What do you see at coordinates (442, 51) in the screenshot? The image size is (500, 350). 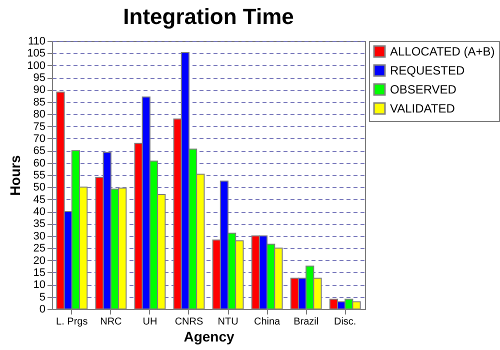 I see `legend-label: ALLOCATED (A+B)` at bounding box center [442, 51].